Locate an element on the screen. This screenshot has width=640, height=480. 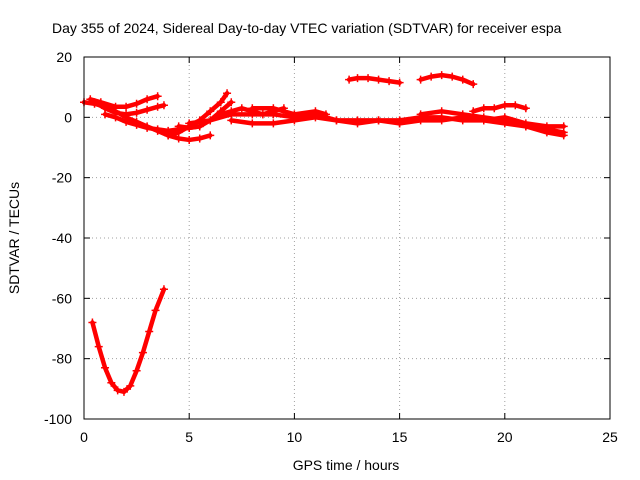
x-tick-label: 0 is located at coordinates (84, 437).